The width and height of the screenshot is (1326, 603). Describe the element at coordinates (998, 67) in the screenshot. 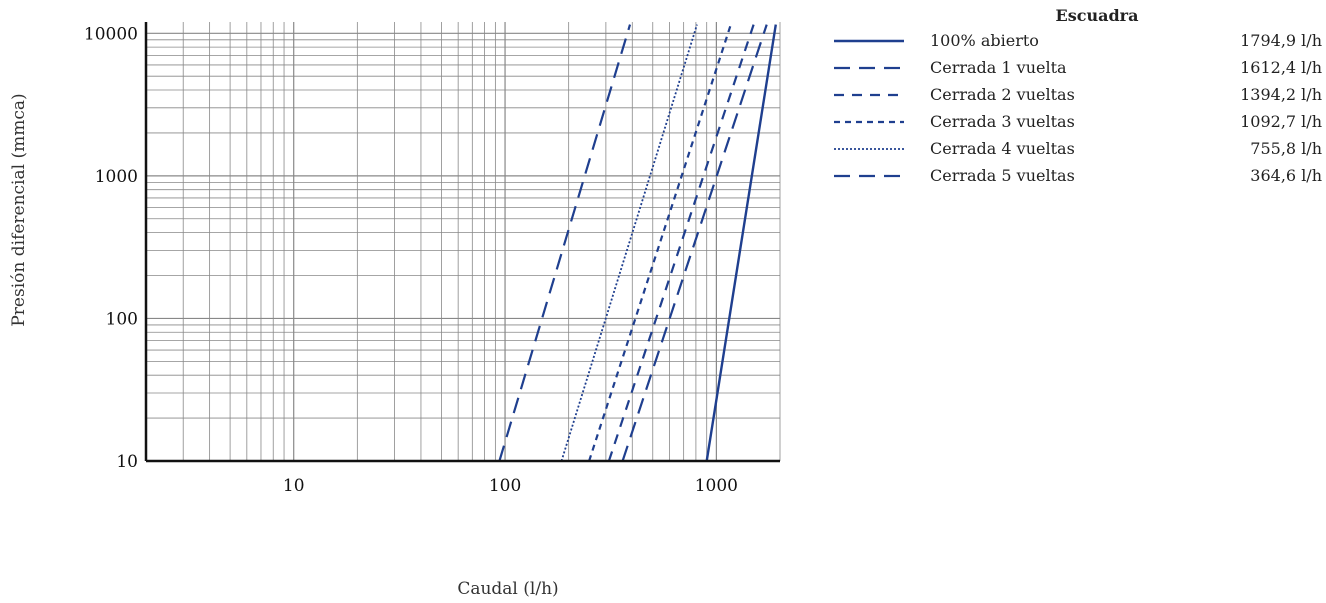

I see `legend-label: Cerrada 1 vuelta` at that location.